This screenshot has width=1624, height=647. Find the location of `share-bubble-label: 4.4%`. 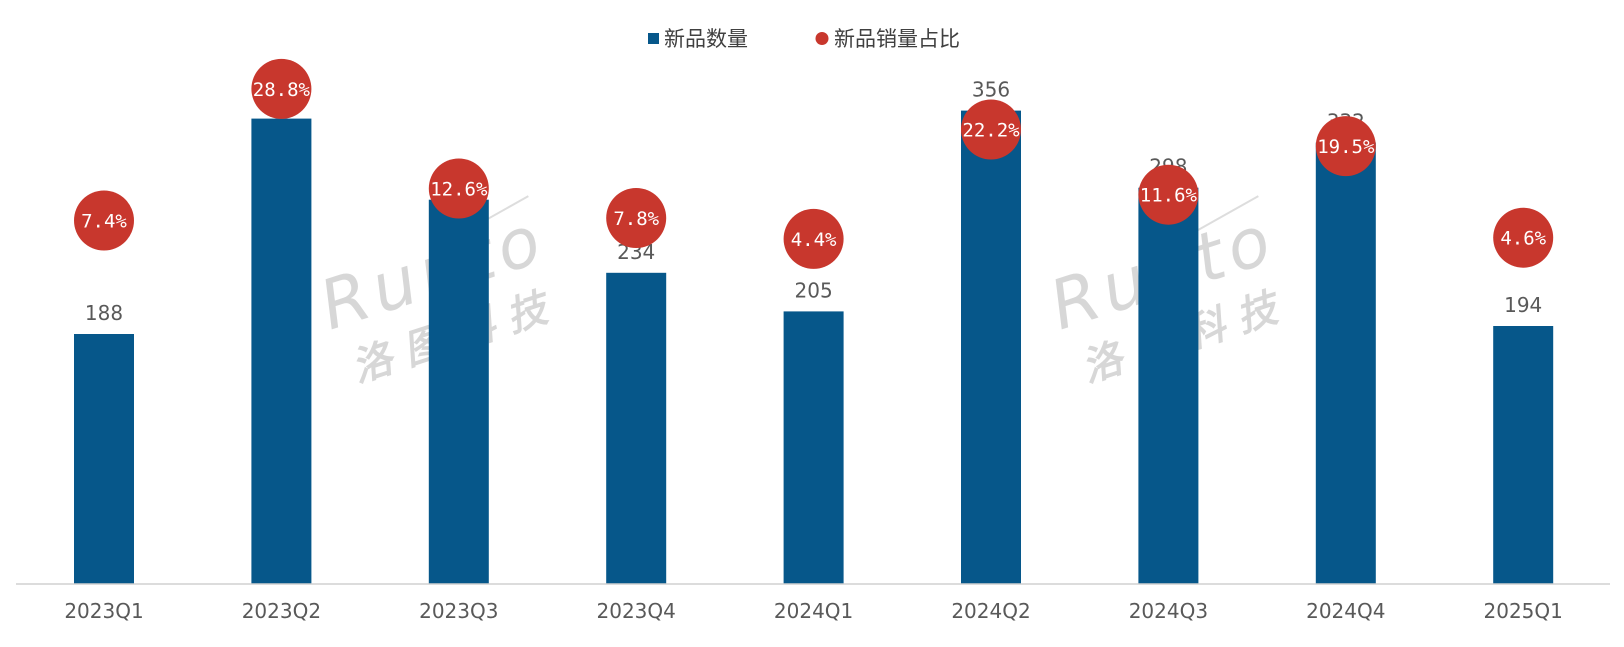

share-bubble-label: 4.4% is located at coordinates (814, 240).